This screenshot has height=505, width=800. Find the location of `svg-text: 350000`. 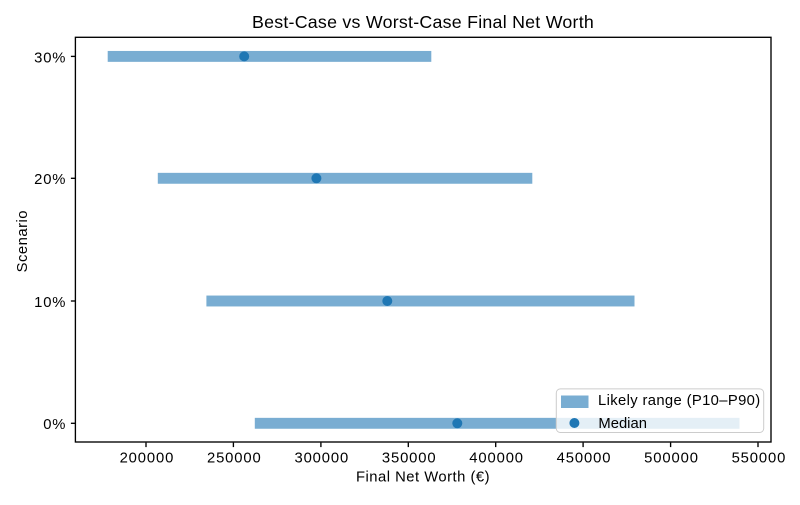

svg-text: 350000 is located at coordinates (409, 458).